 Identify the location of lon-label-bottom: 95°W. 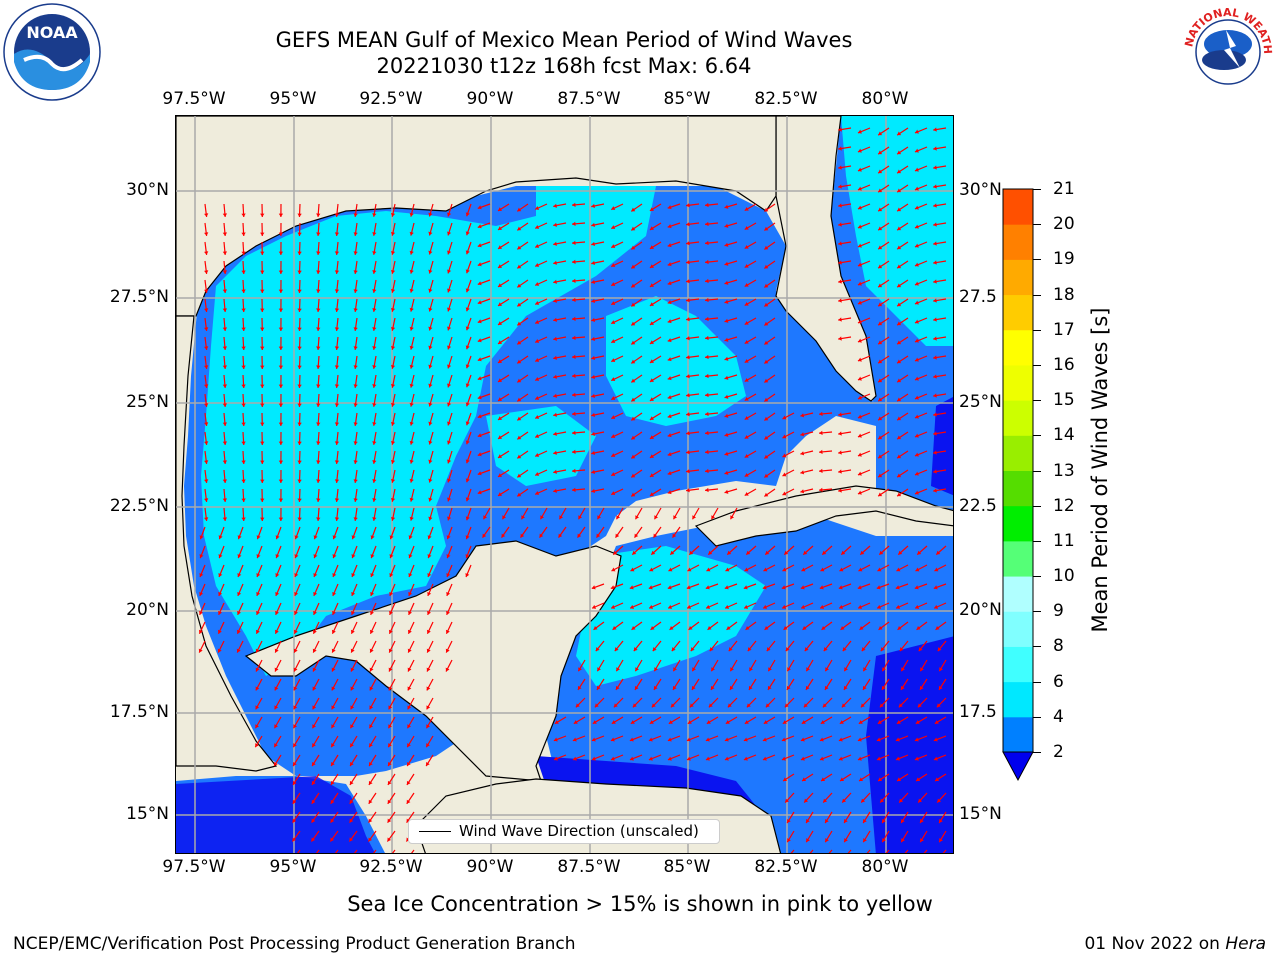
(293, 867).